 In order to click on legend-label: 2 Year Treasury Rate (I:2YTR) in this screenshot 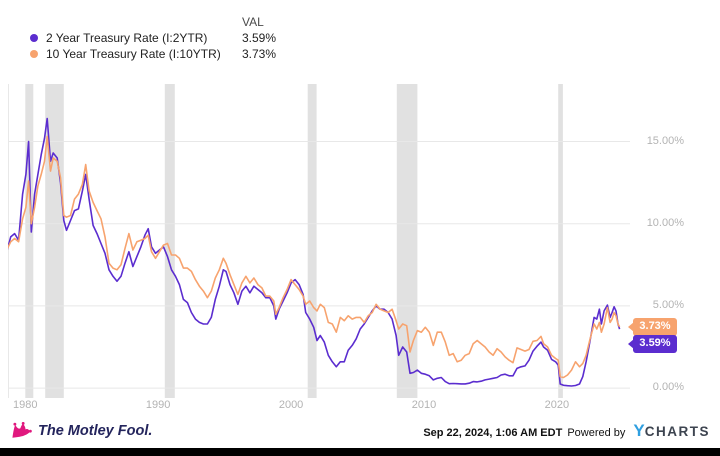, I will do `click(127, 38)`.